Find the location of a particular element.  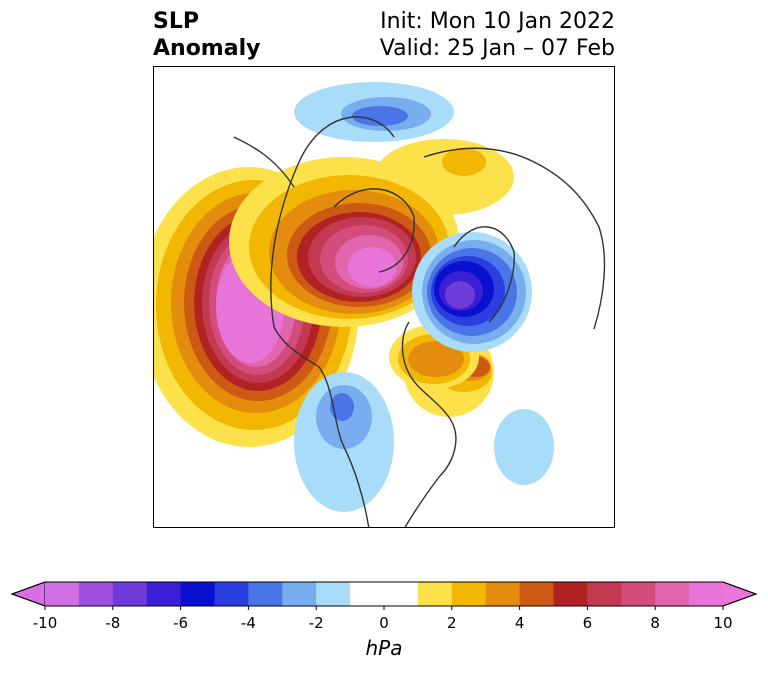

colorbar-tick-label: 10 is located at coordinates (723, 623).